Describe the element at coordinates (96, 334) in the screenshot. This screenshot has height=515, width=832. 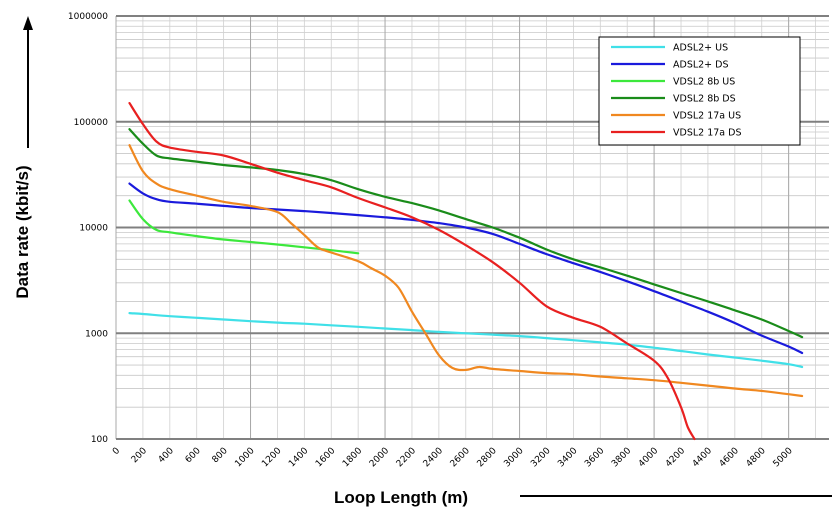
I see `y-tick-label: 1000` at that location.